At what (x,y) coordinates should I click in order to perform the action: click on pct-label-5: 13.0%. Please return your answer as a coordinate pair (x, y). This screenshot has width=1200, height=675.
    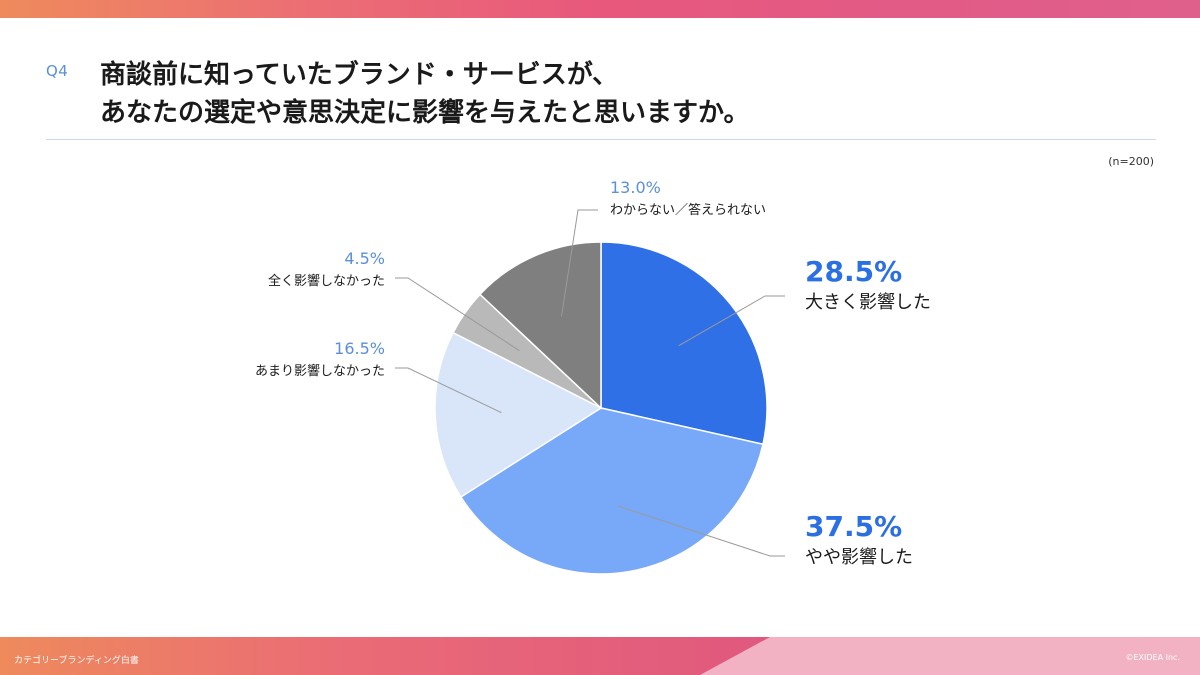
    Looking at the image, I should click on (635, 187).